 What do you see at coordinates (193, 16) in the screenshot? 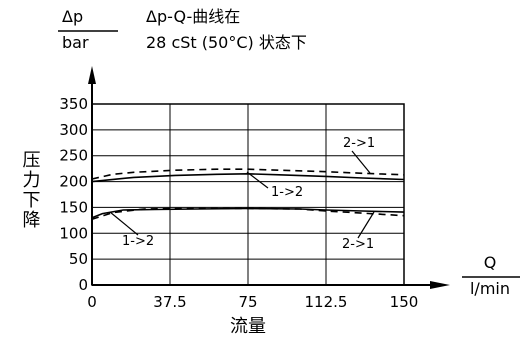
I see `chart-title: Δp-Q-曲线在` at bounding box center [193, 16].